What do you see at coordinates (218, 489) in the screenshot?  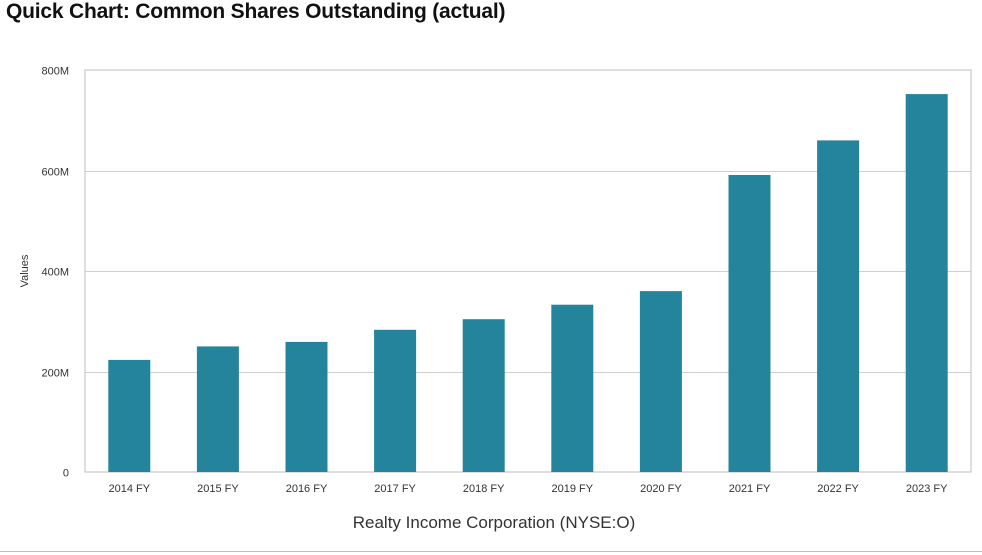 I see `x-tick-label: 2015 FY` at bounding box center [218, 489].